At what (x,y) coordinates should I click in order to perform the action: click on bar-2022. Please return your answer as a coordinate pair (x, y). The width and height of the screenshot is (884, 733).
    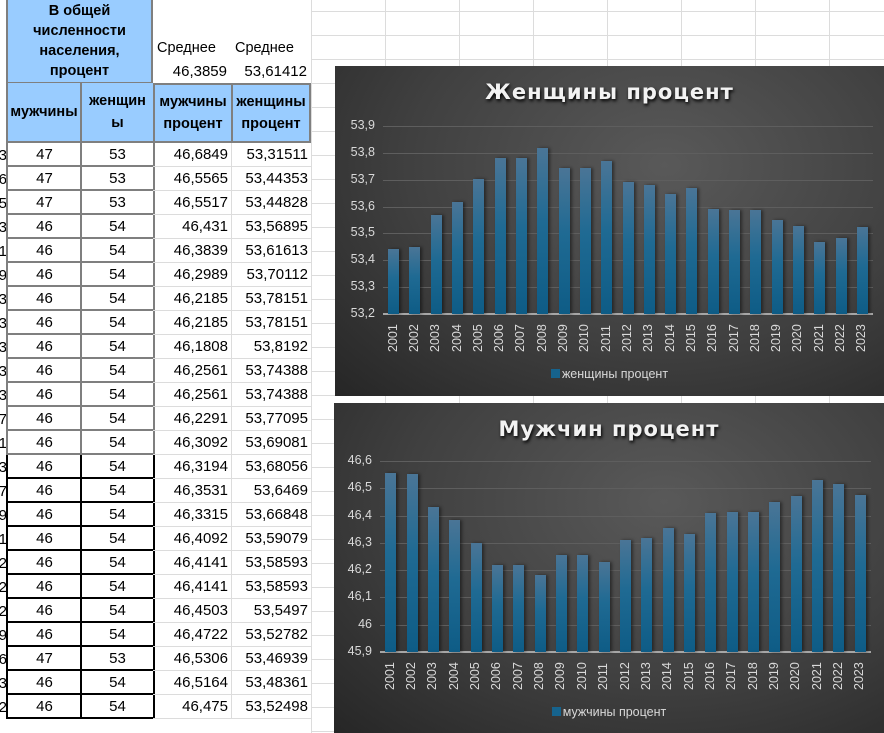
    Looking at the image, I should click on (841, 275).